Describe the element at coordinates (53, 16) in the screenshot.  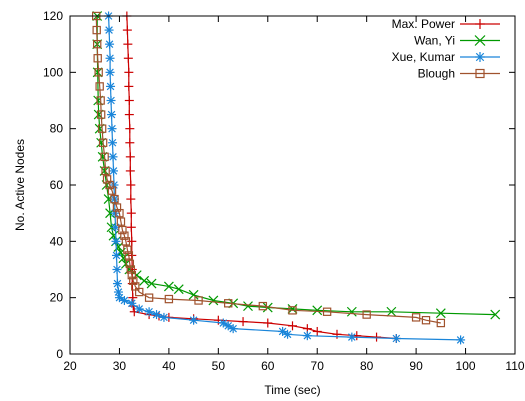
I see `y-tick-label: 120` at that location.